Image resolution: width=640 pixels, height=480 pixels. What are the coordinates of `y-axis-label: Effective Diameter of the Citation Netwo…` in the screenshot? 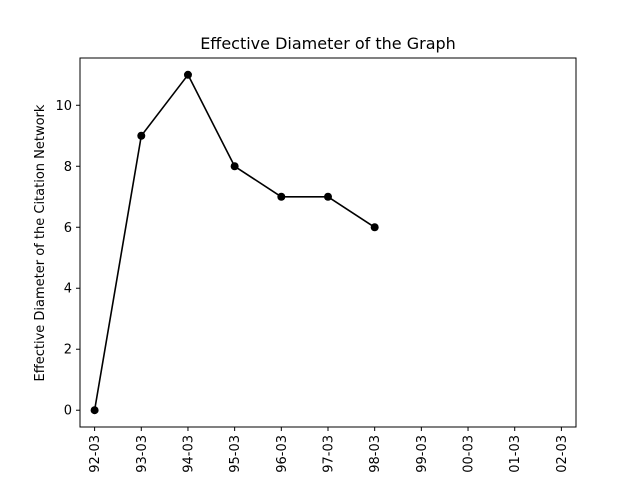 It's located at (40, 242).